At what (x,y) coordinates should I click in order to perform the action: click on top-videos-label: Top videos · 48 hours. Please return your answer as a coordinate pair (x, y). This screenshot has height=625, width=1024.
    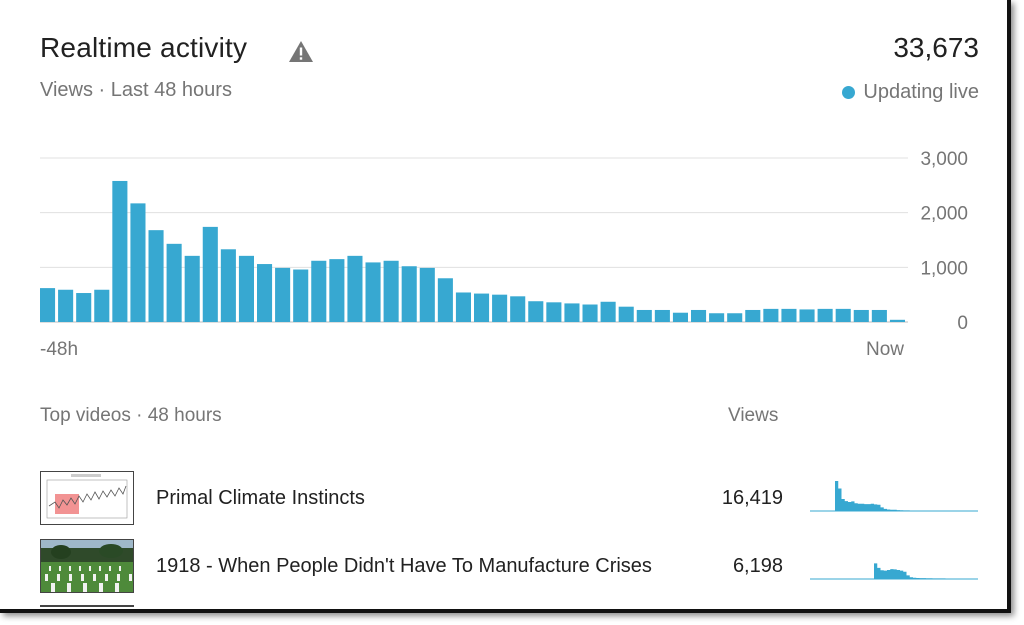
    Looking at the image, I should click on (131, 415).